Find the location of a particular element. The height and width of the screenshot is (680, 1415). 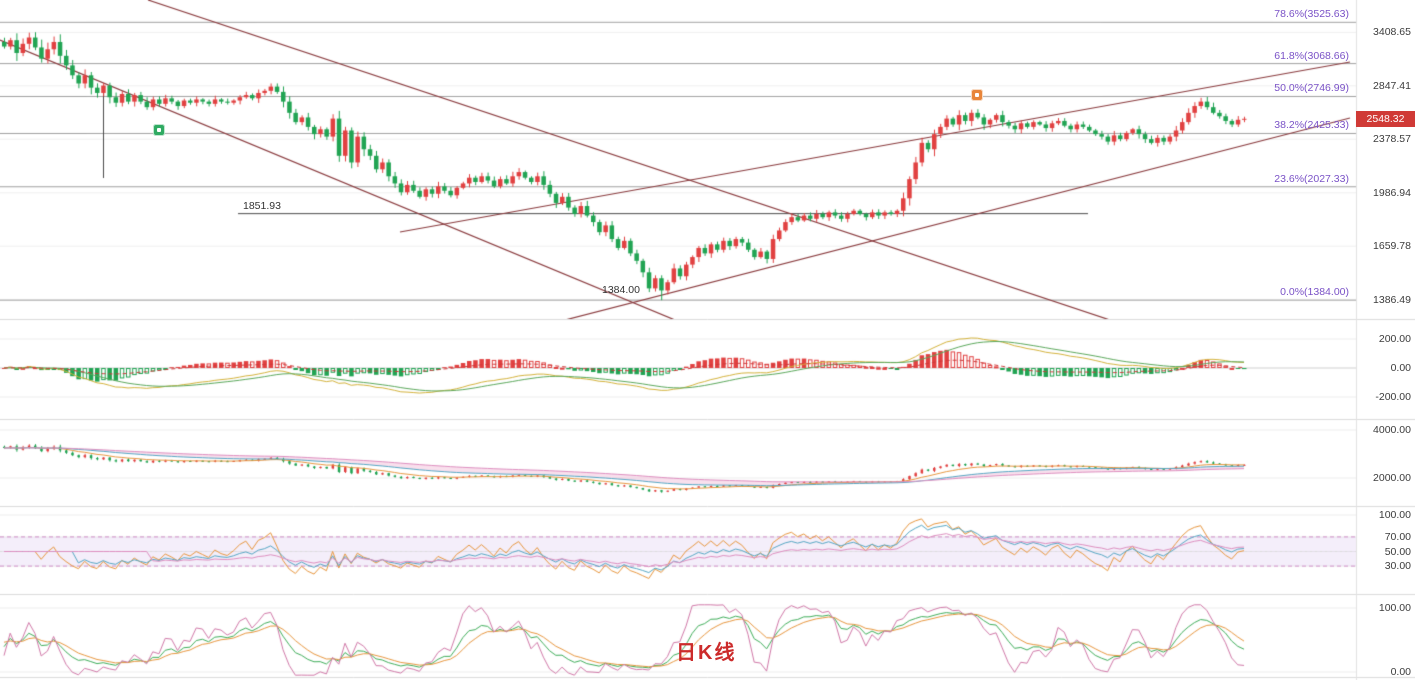

order-marker-green is located at coordinates (159, 130).